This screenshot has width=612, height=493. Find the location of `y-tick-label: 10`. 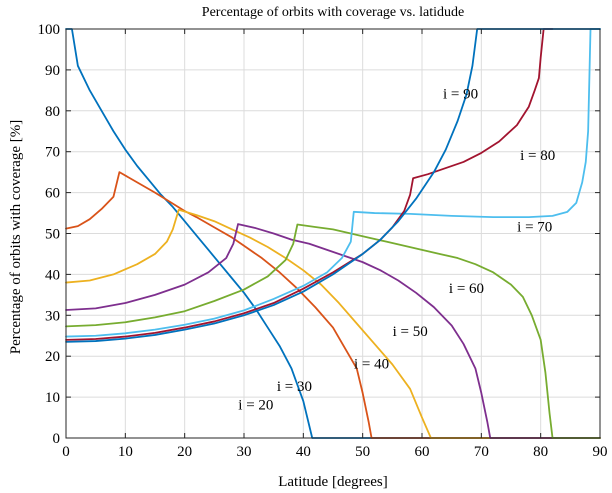

y-tick-label: 10 is located at coordinates (52, 398).